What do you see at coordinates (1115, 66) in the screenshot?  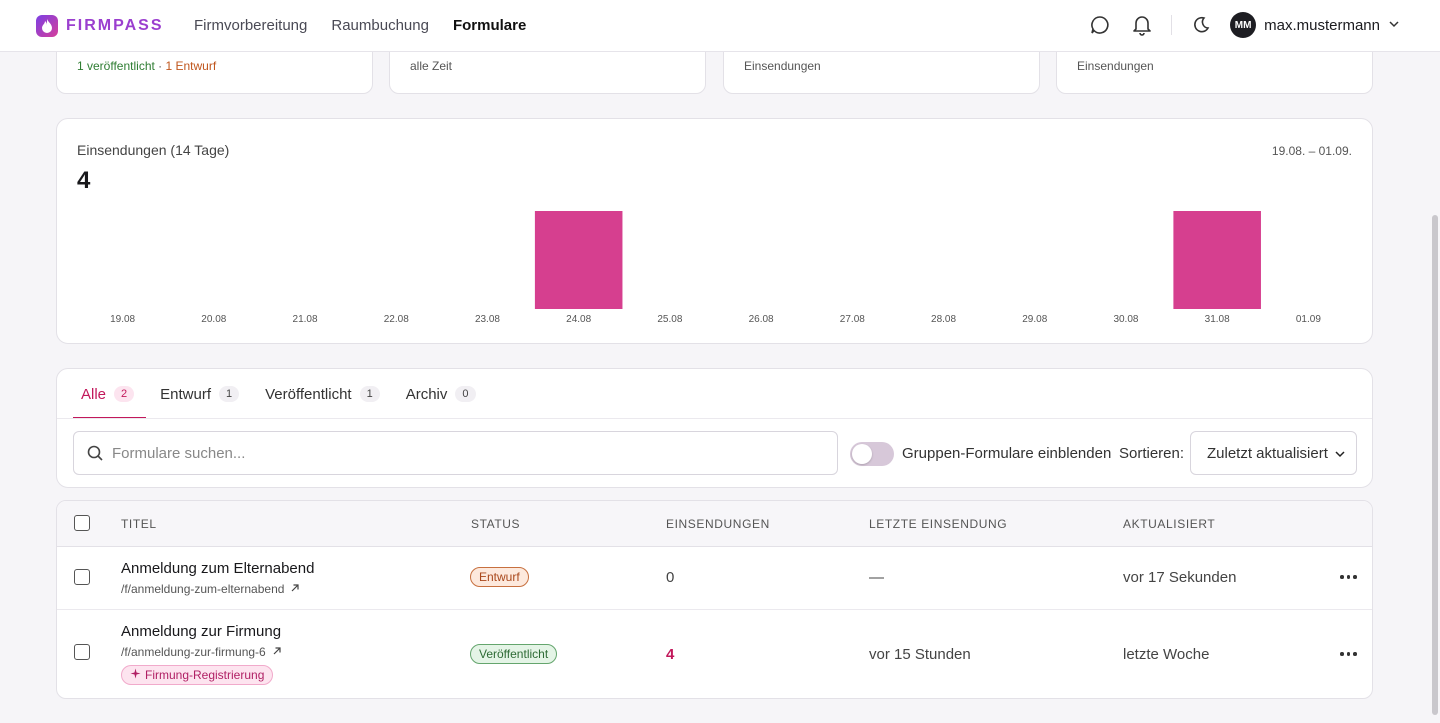 I see `stat-card-submissions-b-sub: Einsendungen` at bounding box center [1115, 66].